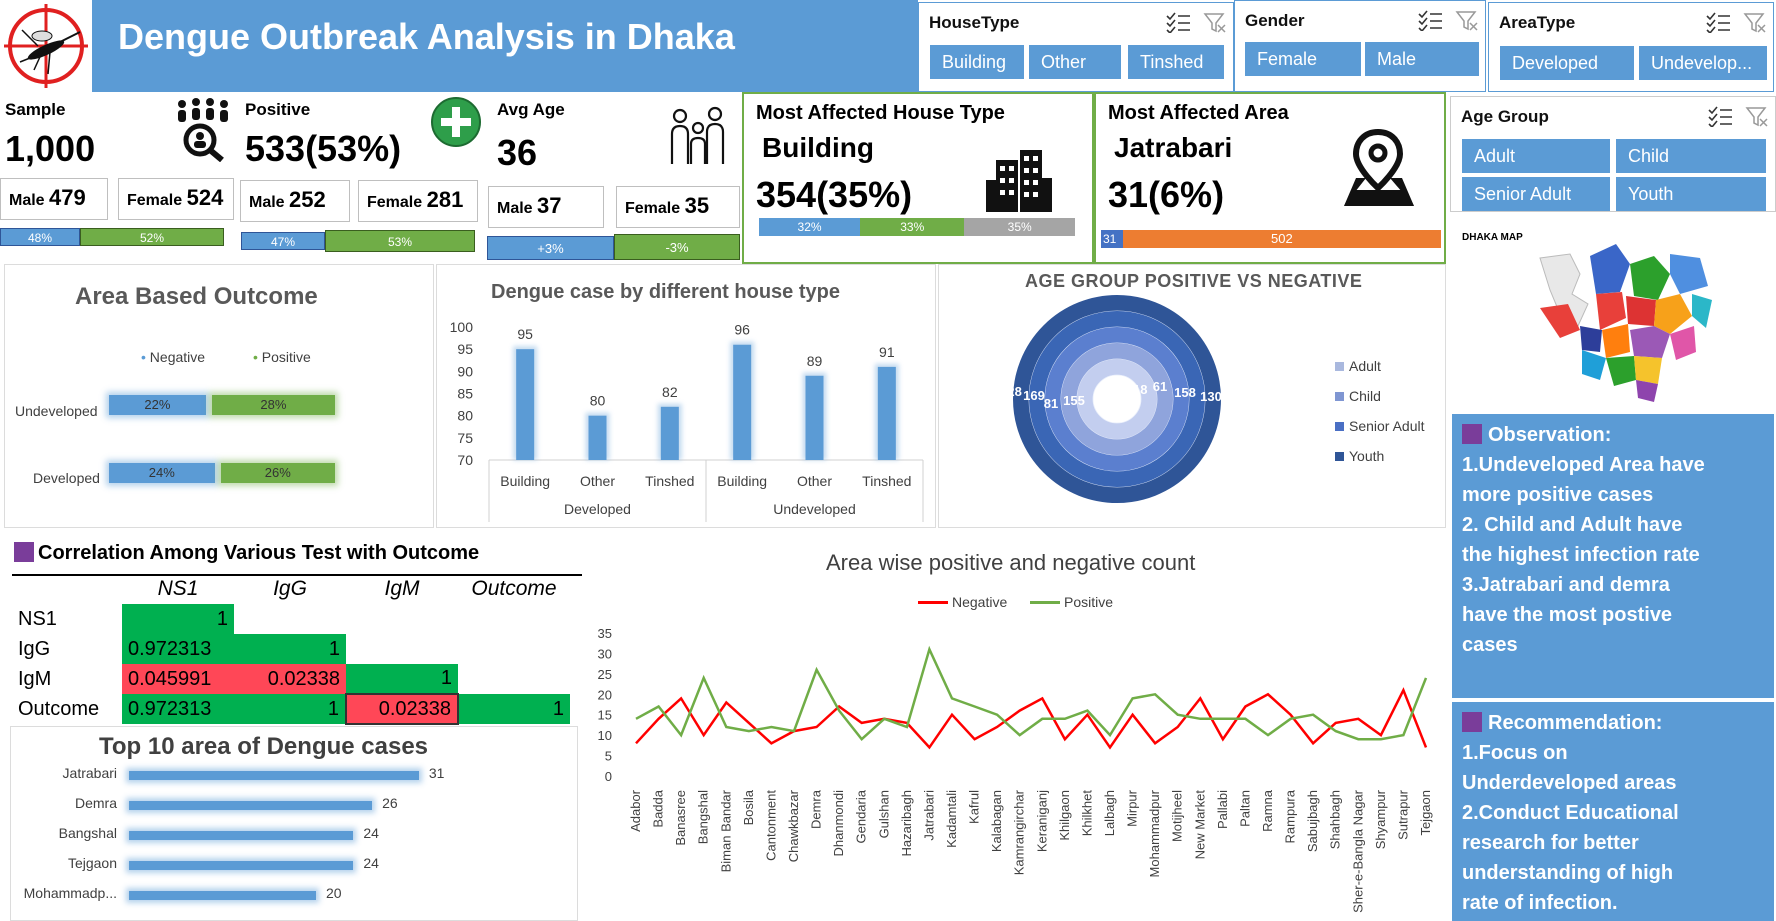  What do you see at coordinates (670, 392) in the screenshot?
I see `data-label: 82` at bounding box center [670, 392].